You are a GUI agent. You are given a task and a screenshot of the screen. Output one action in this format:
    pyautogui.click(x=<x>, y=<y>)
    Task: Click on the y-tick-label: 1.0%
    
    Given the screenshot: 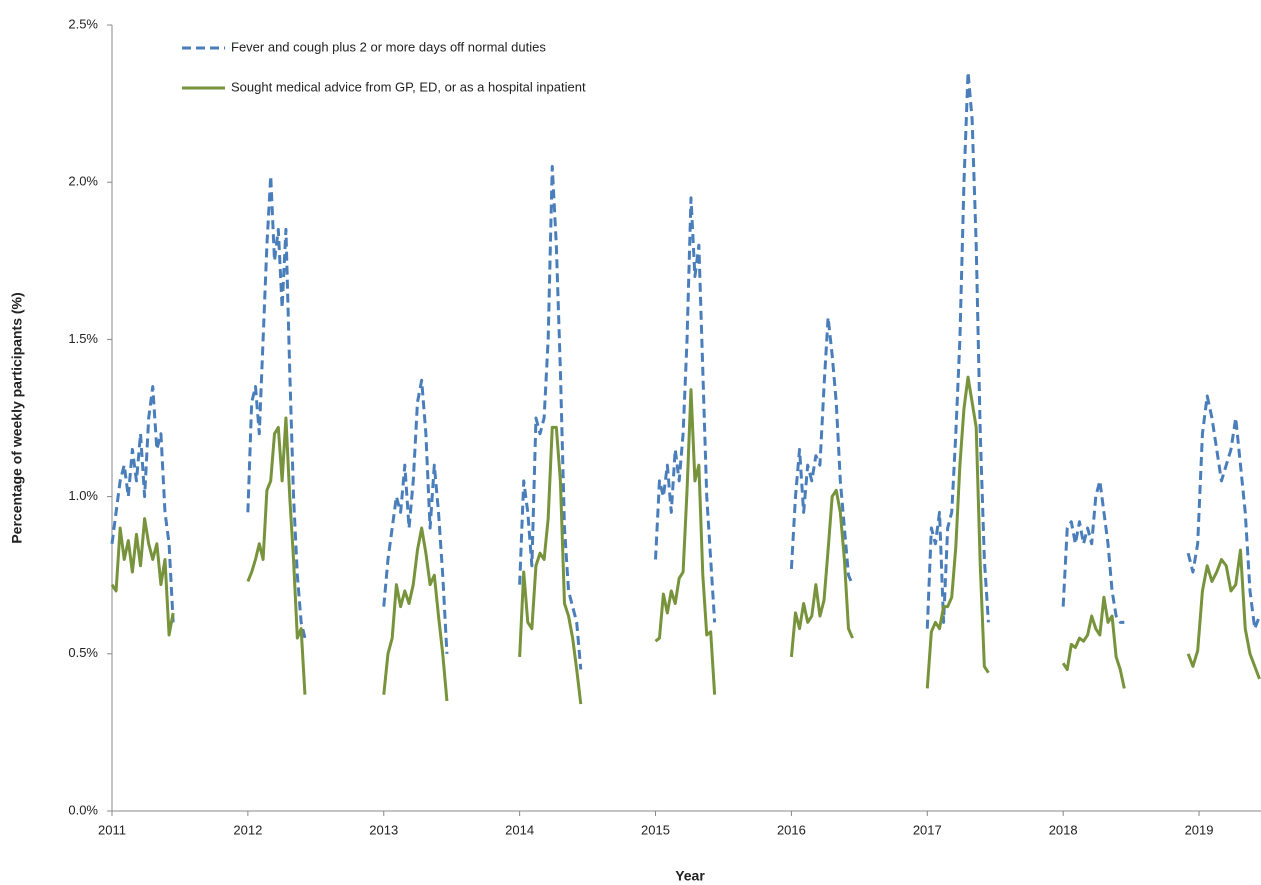 What is the action you would take?
    pyautogui.click(x=83, y=495)
    